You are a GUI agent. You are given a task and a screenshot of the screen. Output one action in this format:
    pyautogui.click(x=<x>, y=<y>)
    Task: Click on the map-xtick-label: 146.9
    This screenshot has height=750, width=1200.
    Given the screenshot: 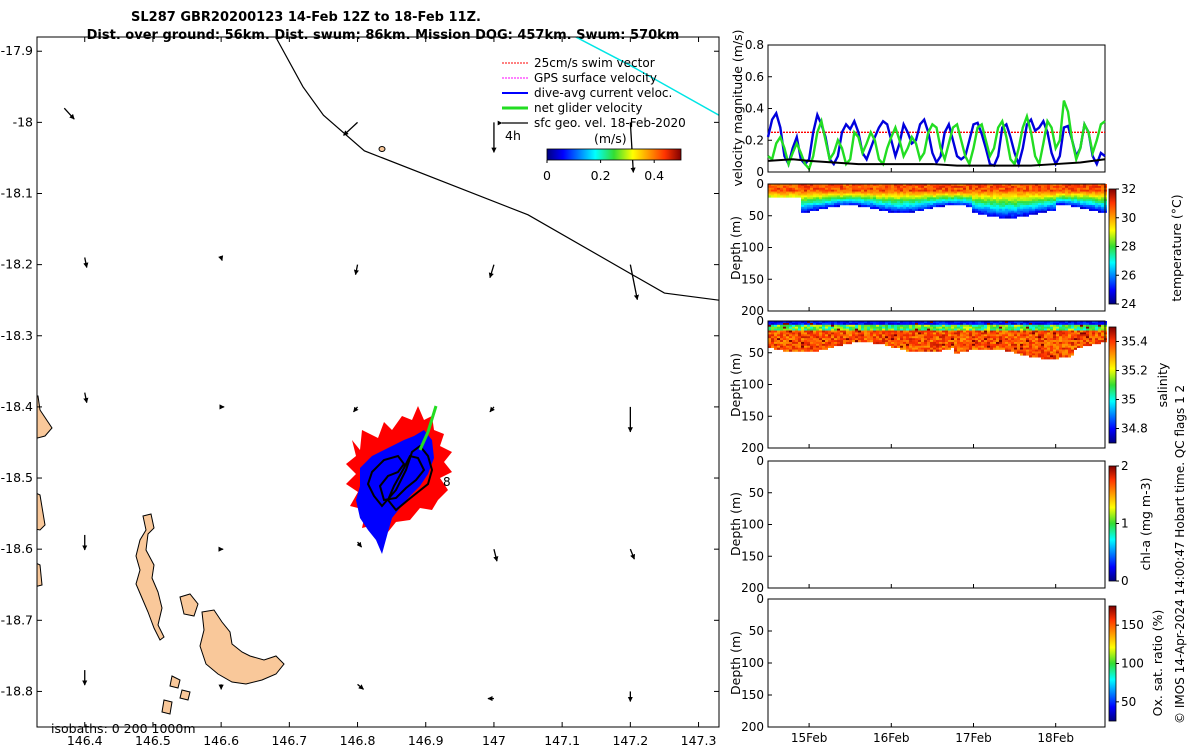 What is the action you would take?
    pyautogui.click(x=426, y=740)
    